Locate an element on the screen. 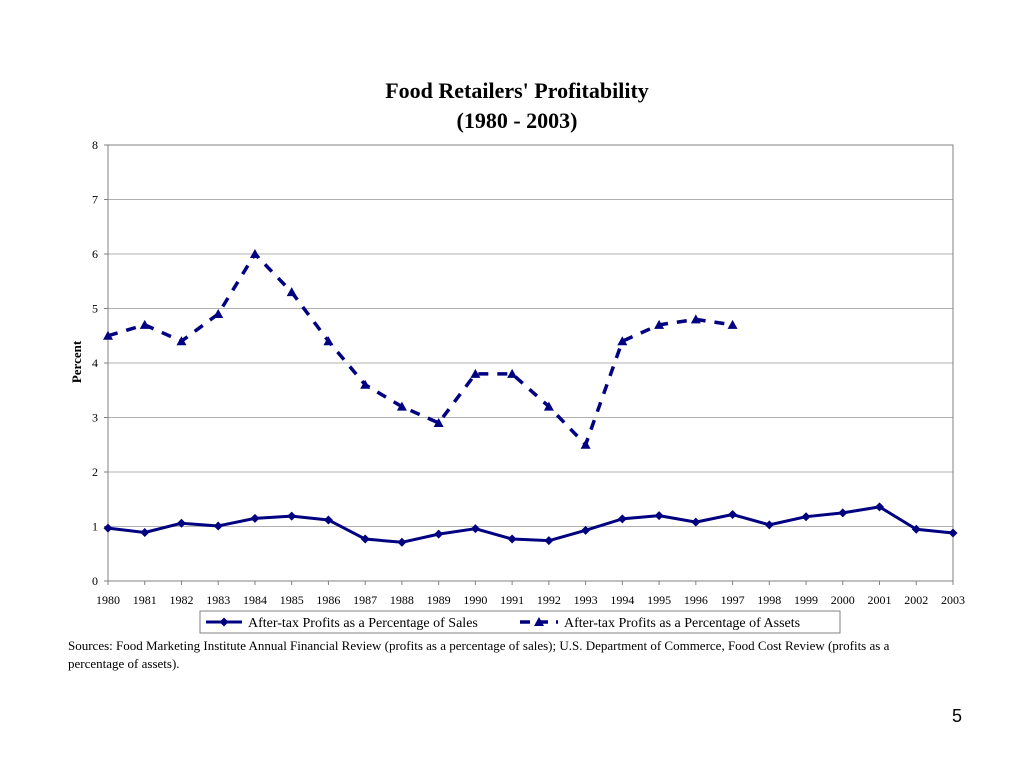 This screenshot has height=768, width=1024. legend-marker-assets is located at coordinates (539, 621).